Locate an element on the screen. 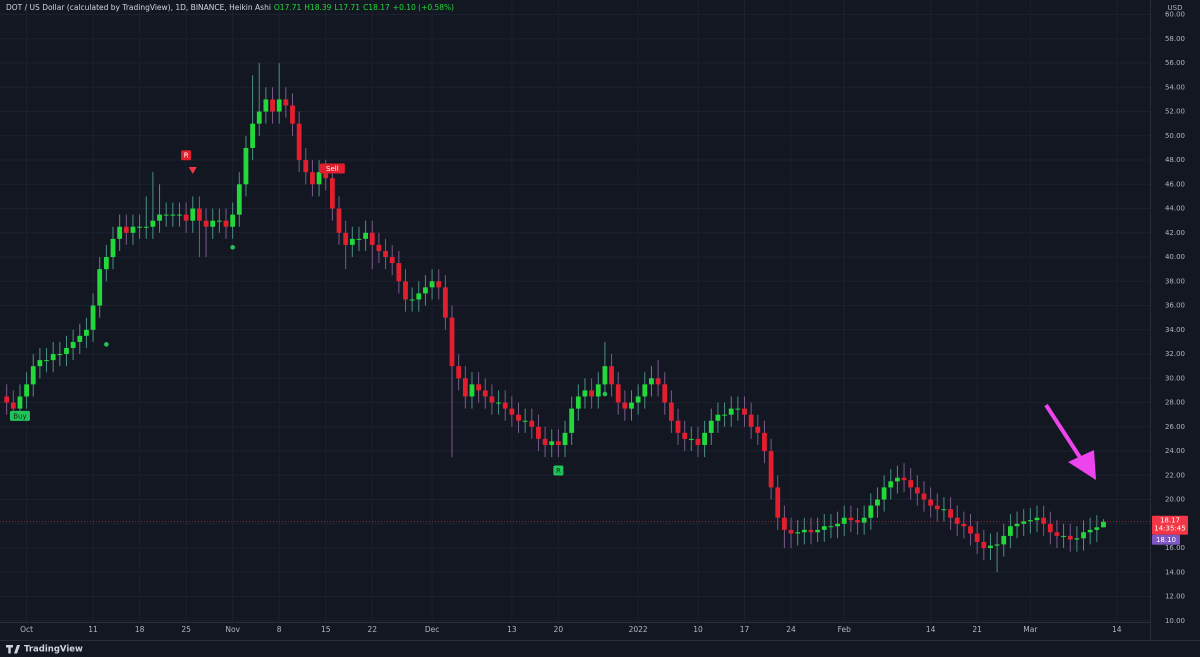  y-tick-label: 56.00 is located at coordinates (1175, 63).